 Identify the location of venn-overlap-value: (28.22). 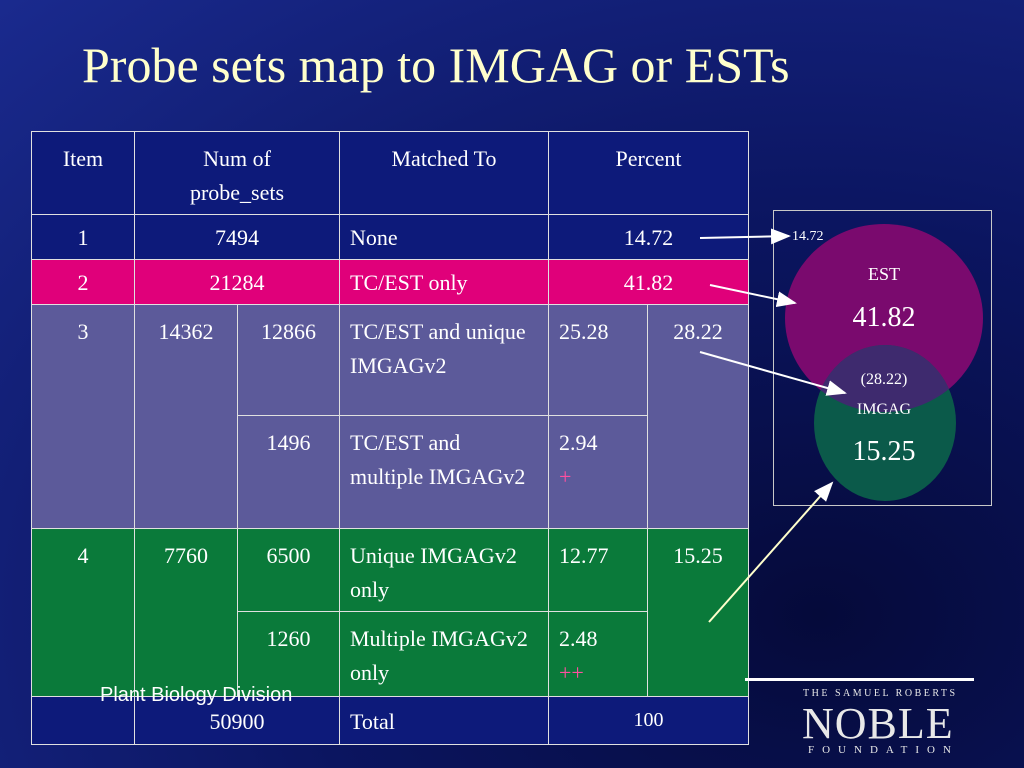
(884, 379).